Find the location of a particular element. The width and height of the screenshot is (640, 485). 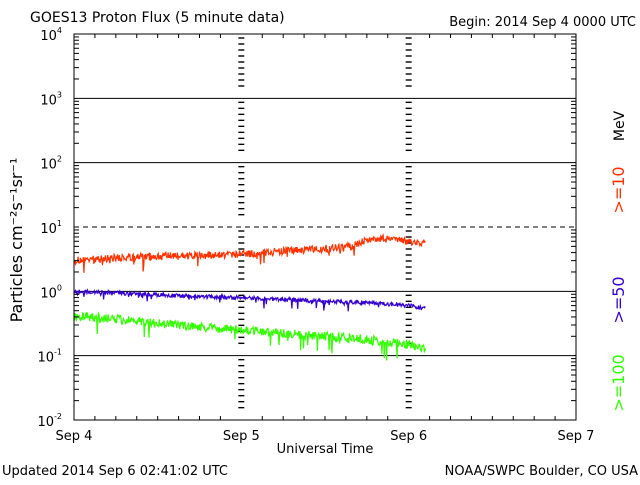

y-tick-label: 10³ is located at coordinates (51, 99).